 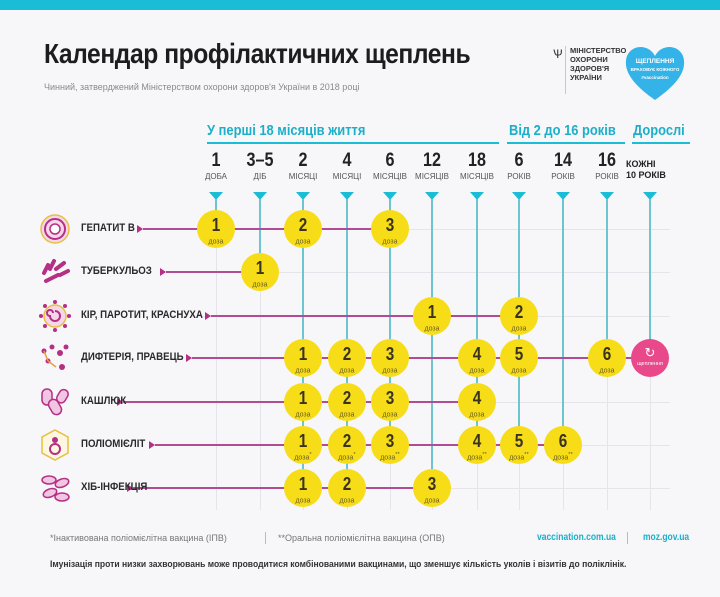 What do you see at coordinates (589, 70) in the screenshot?
I see `ministry-logo: Ѱ МІНІСТЕРСТВО ОХОРОНИ ЗДОРОВ'Я УКРАЇНИ` at bounding box center [589, 70].